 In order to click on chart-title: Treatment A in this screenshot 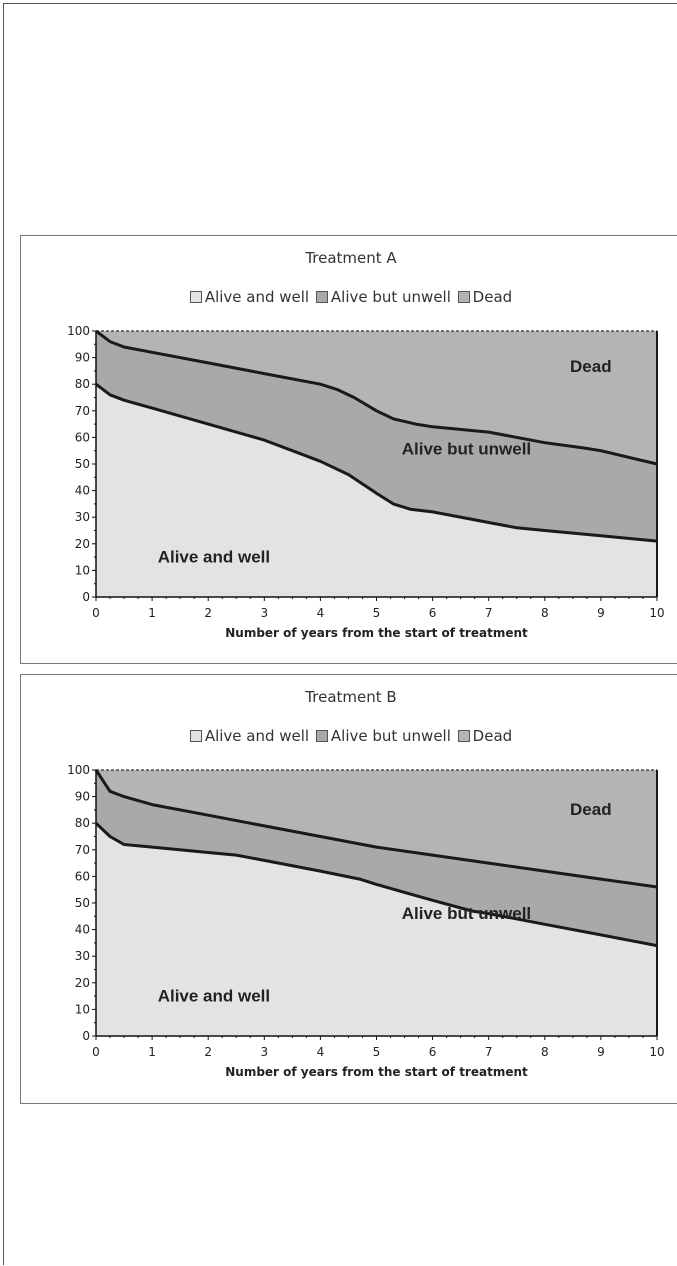, I will do `click(351, 258)`.